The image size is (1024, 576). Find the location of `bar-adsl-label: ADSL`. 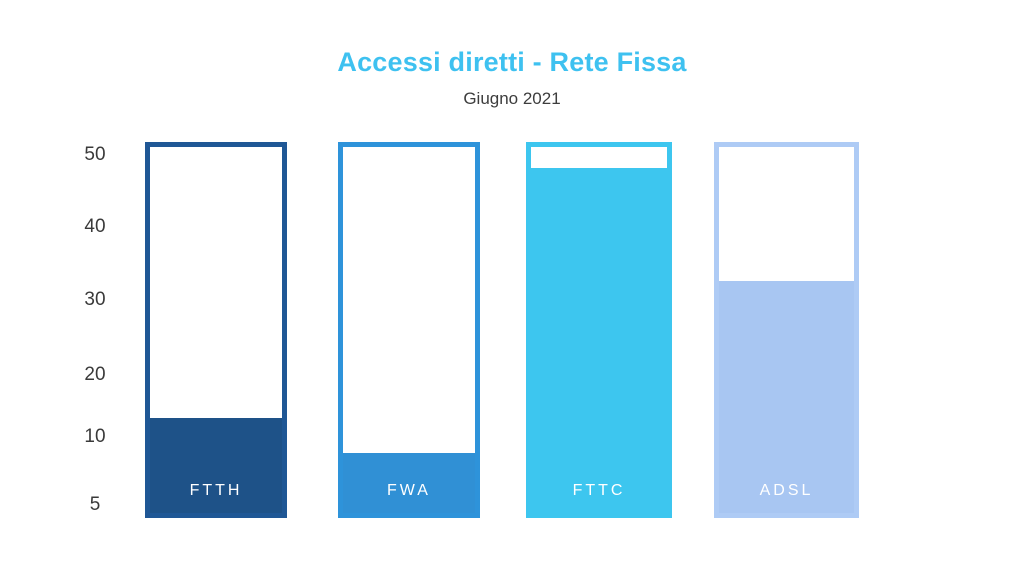

bar-adsl-label: ADSL is located at coordinates (786, 490).